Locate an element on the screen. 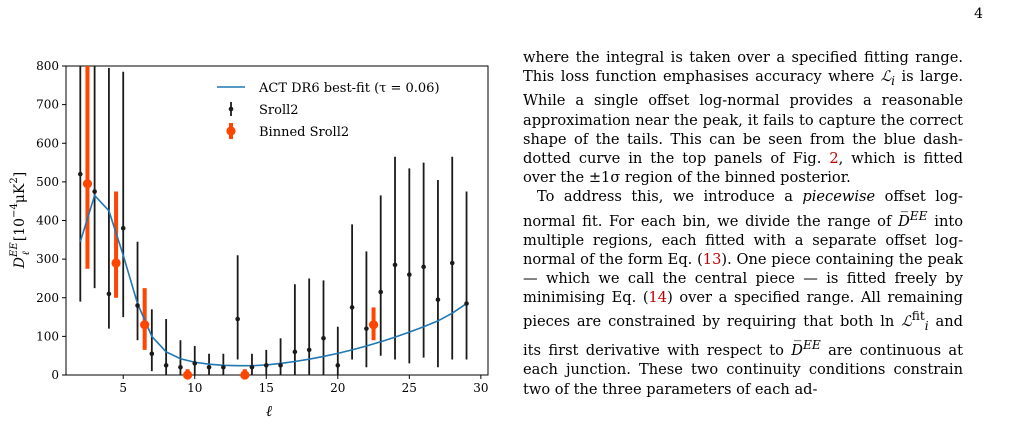  model-line is located at coordinates (273, 280).